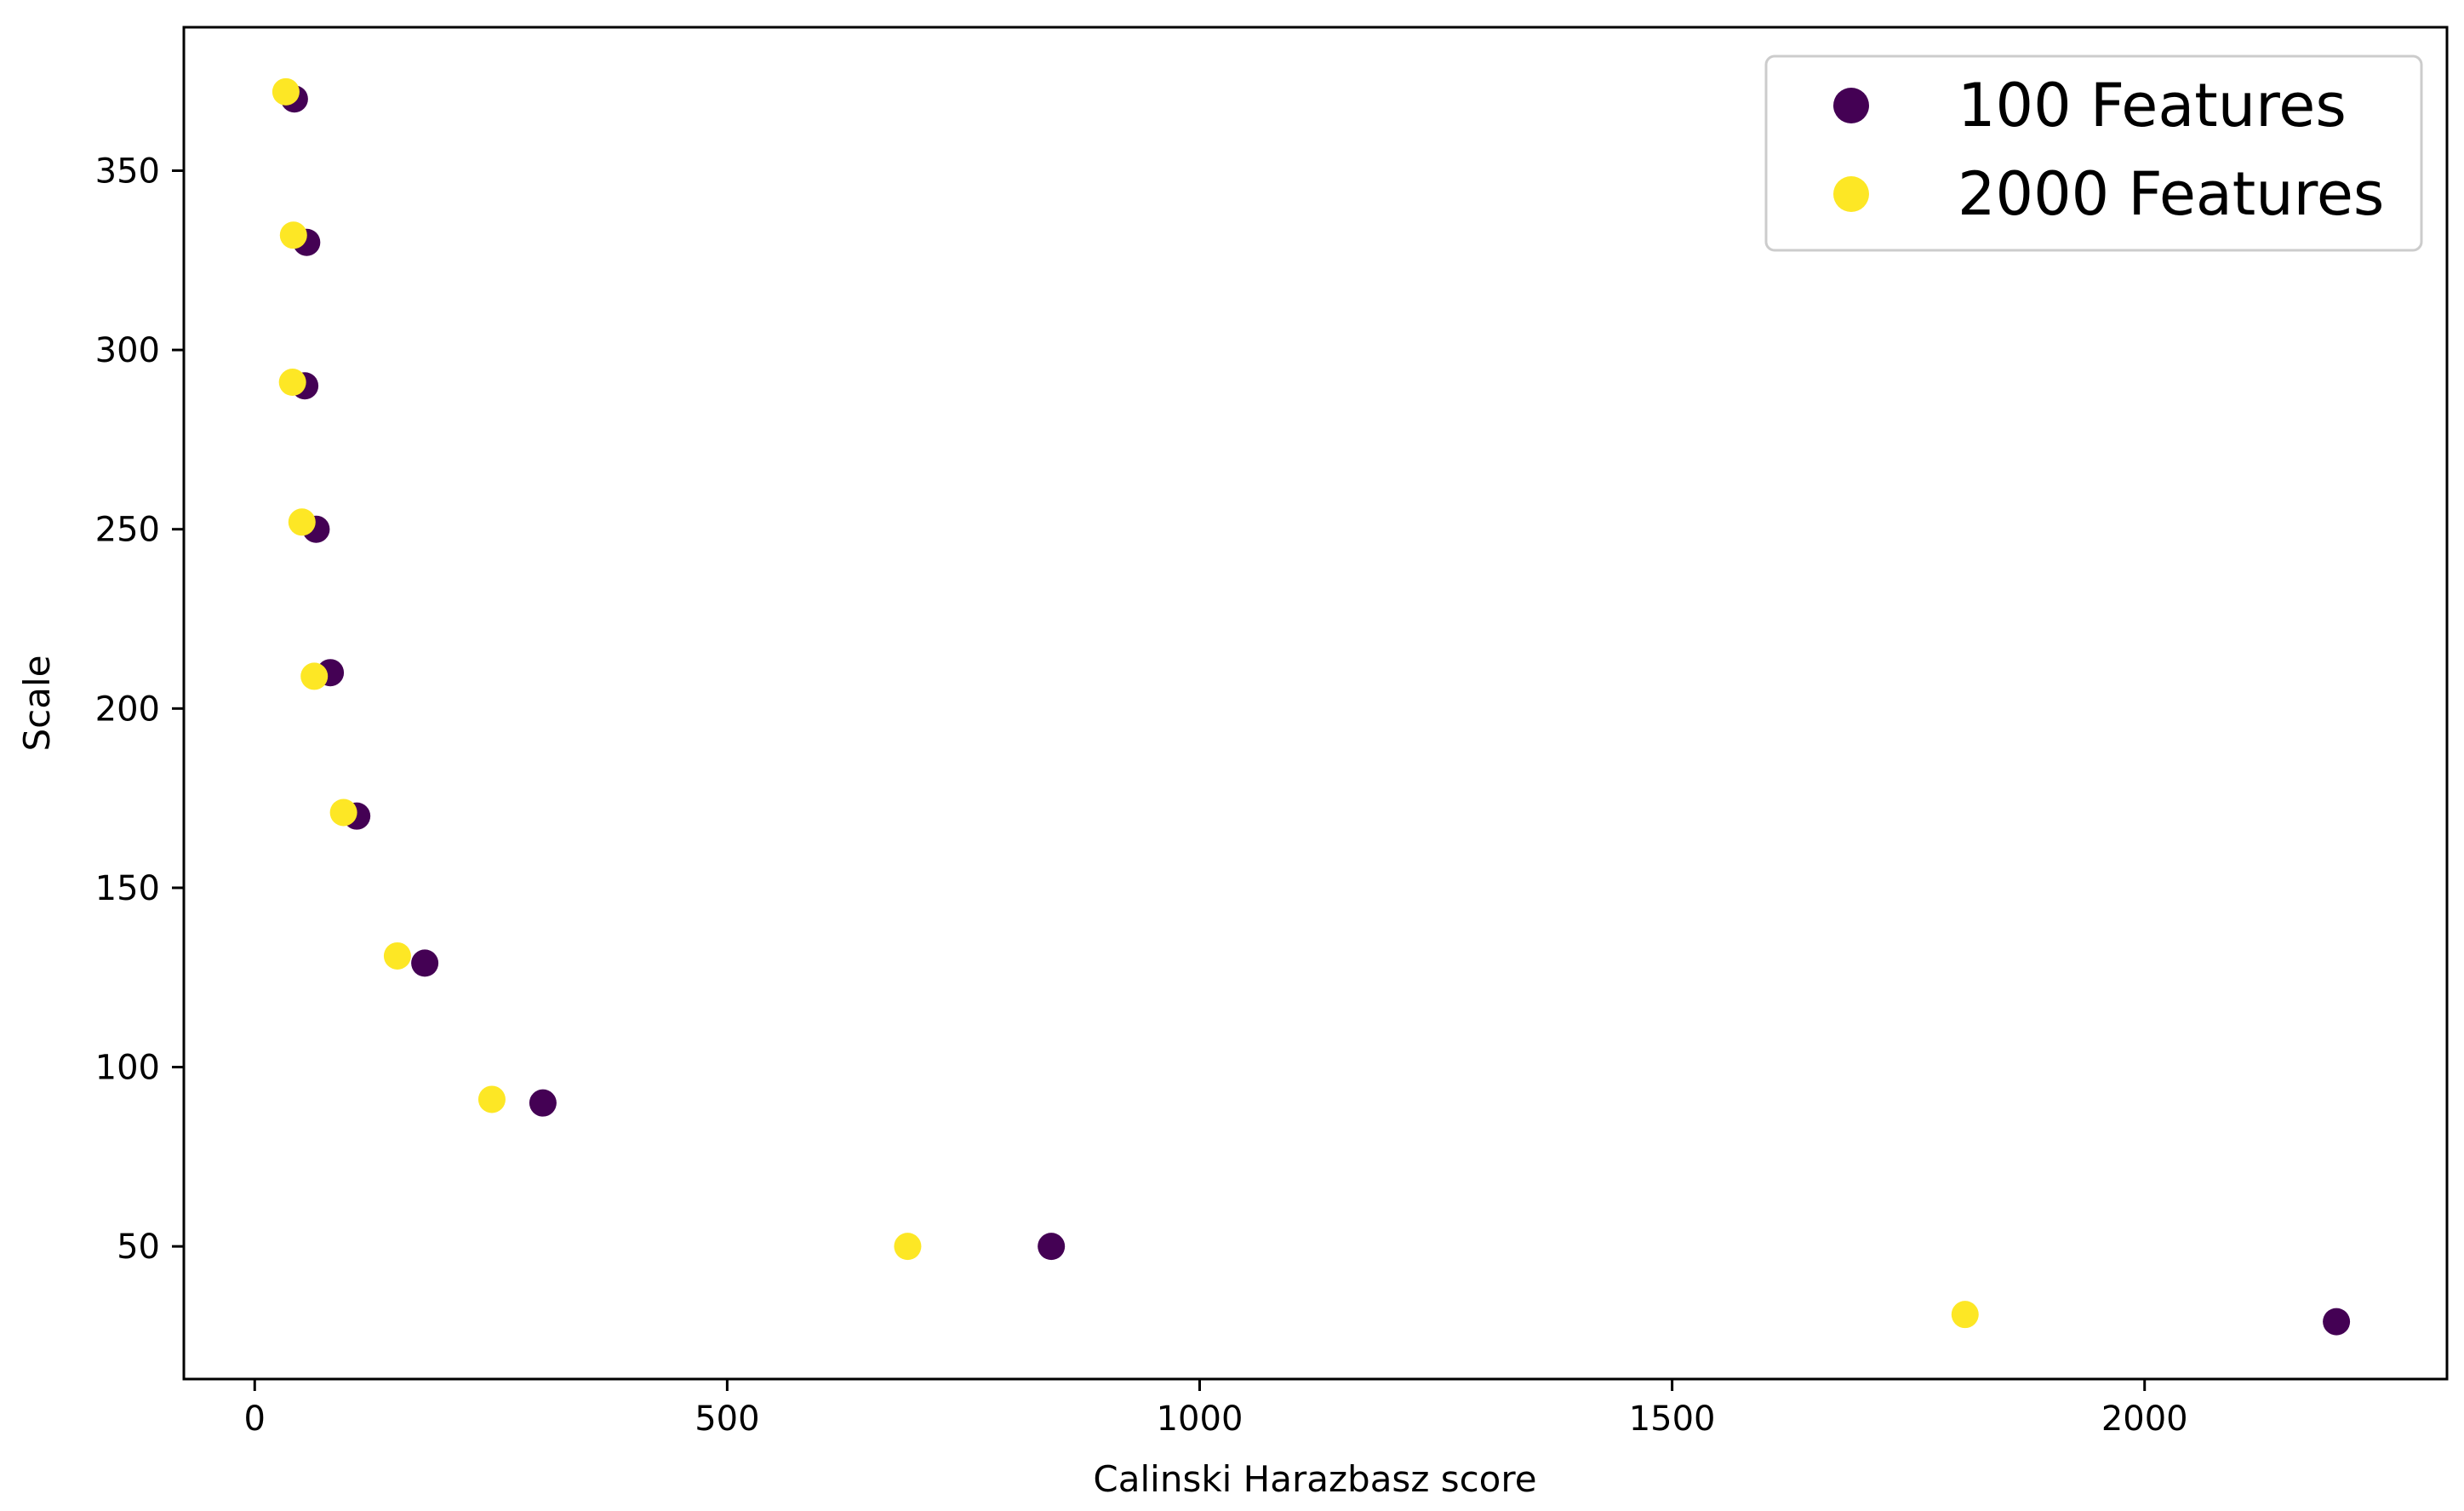 The height and width of the screenshot is (1511, 2464). What do you see at coordinates (138, 1247) in the screenshot?
I see `y-tick-label: 50` at bounding box center [138, 1247].